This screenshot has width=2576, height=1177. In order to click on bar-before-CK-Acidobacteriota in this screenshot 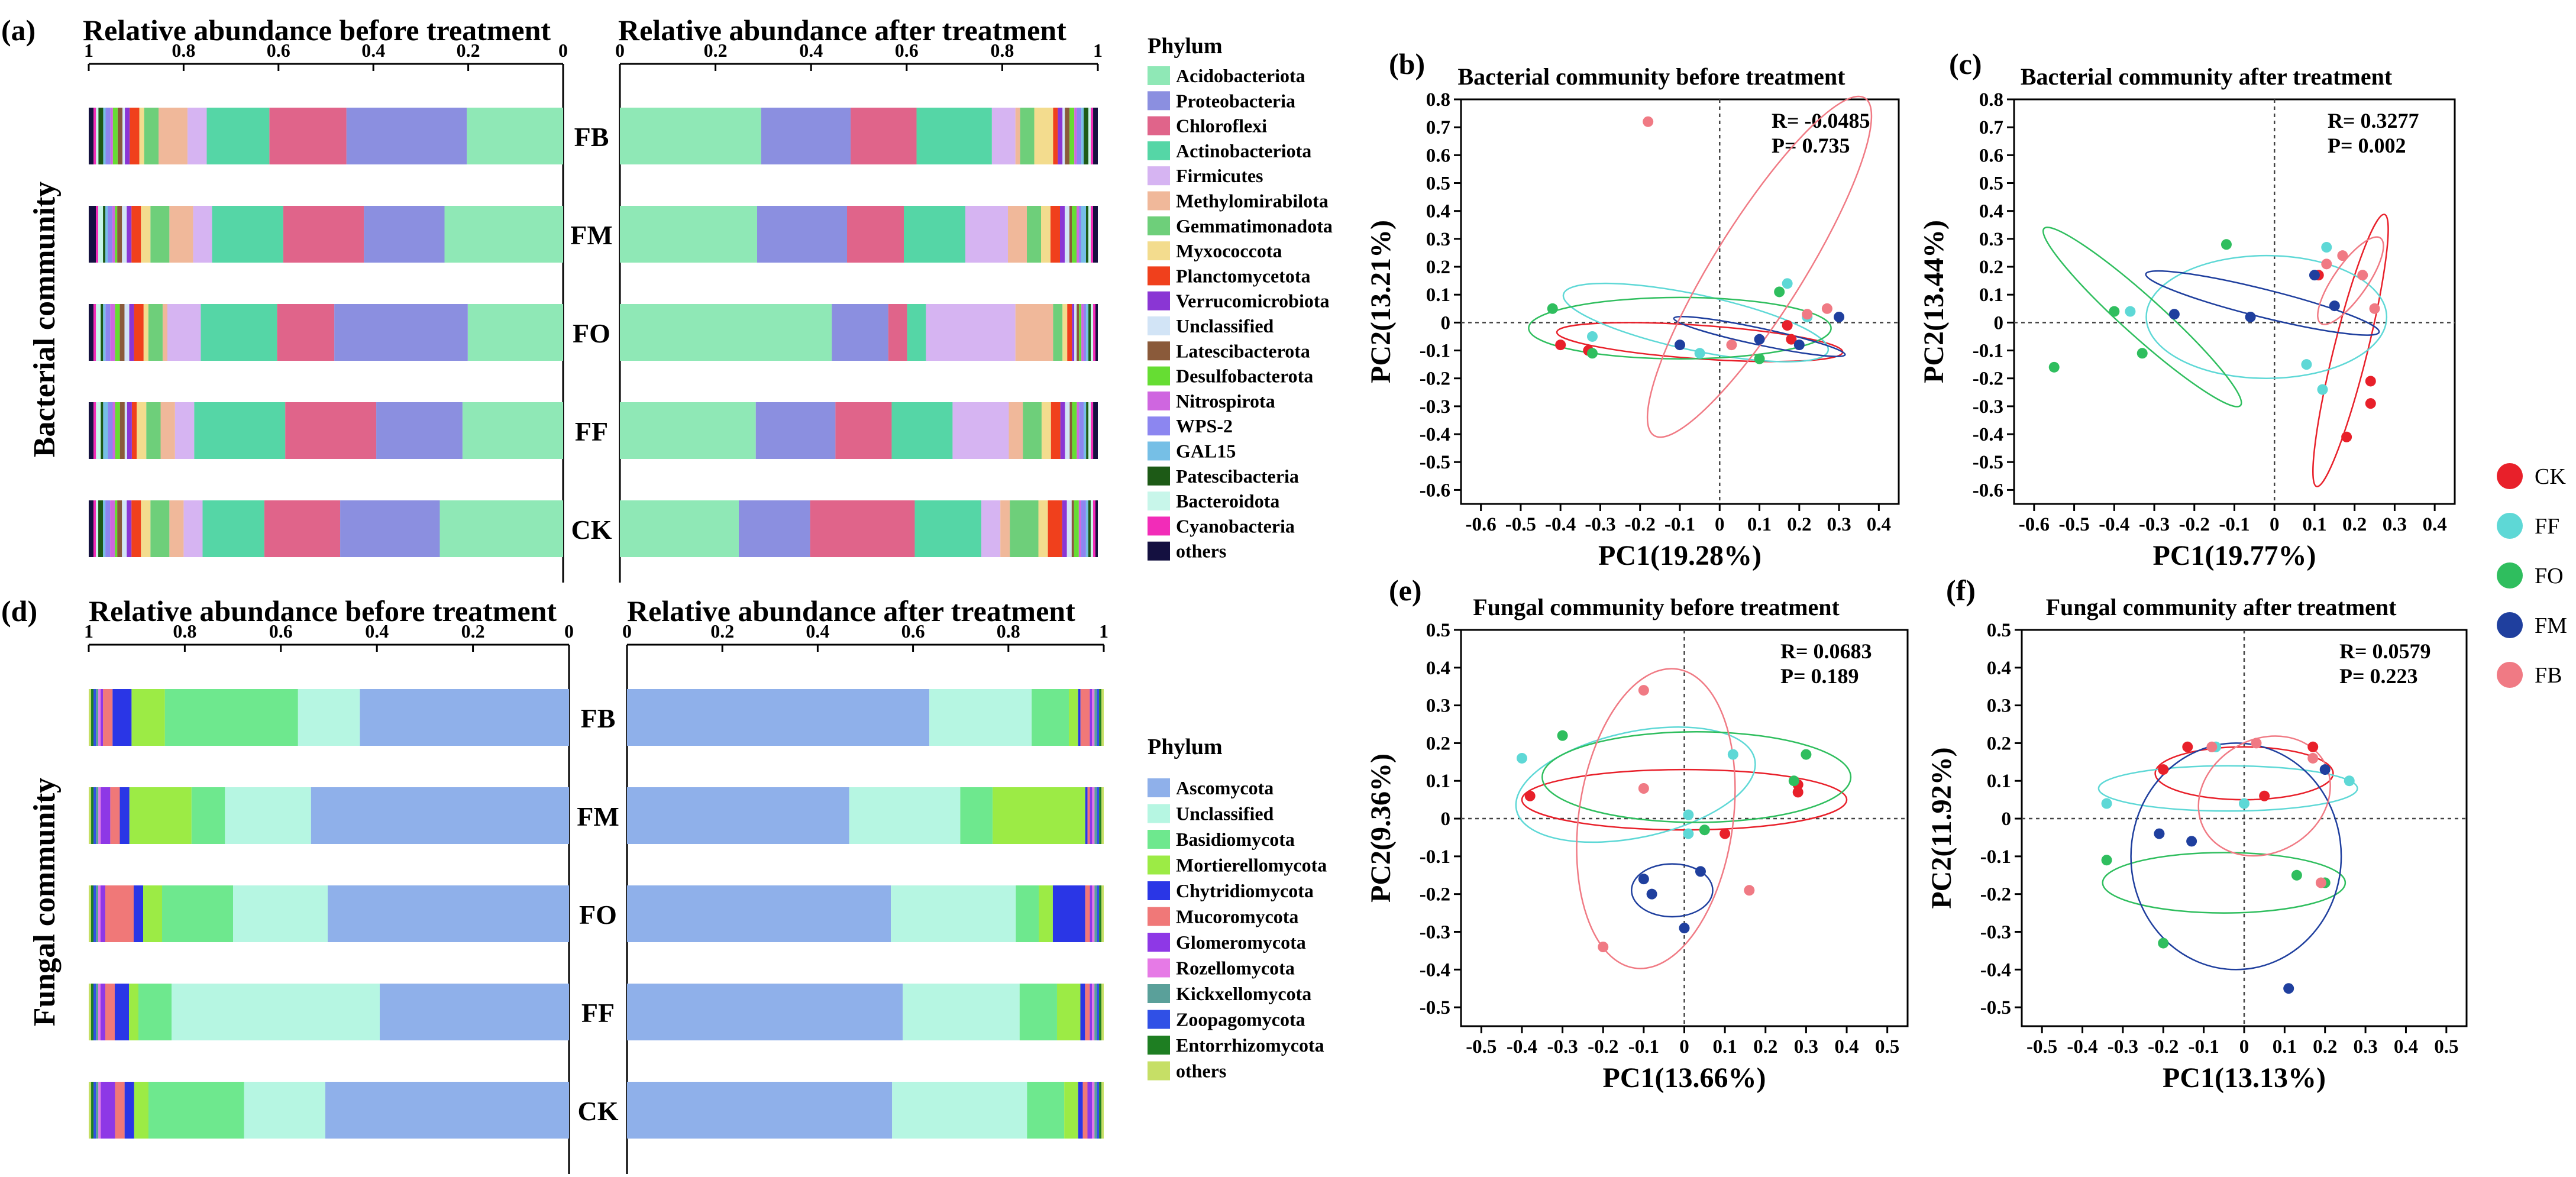, I will do `click(501, 528)`.